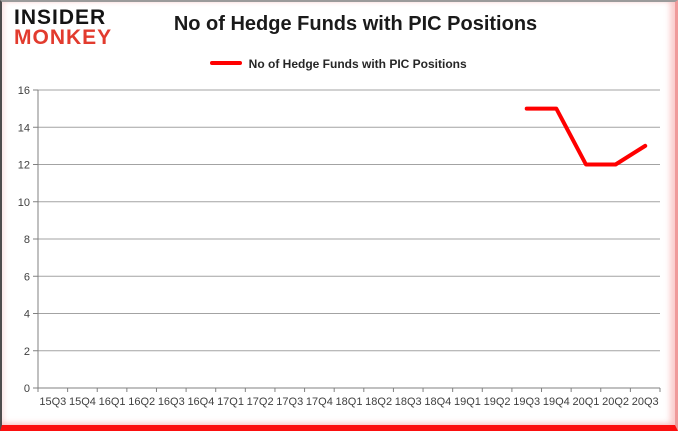  I want to click on y-tick-label: 0, so click(27, 389).